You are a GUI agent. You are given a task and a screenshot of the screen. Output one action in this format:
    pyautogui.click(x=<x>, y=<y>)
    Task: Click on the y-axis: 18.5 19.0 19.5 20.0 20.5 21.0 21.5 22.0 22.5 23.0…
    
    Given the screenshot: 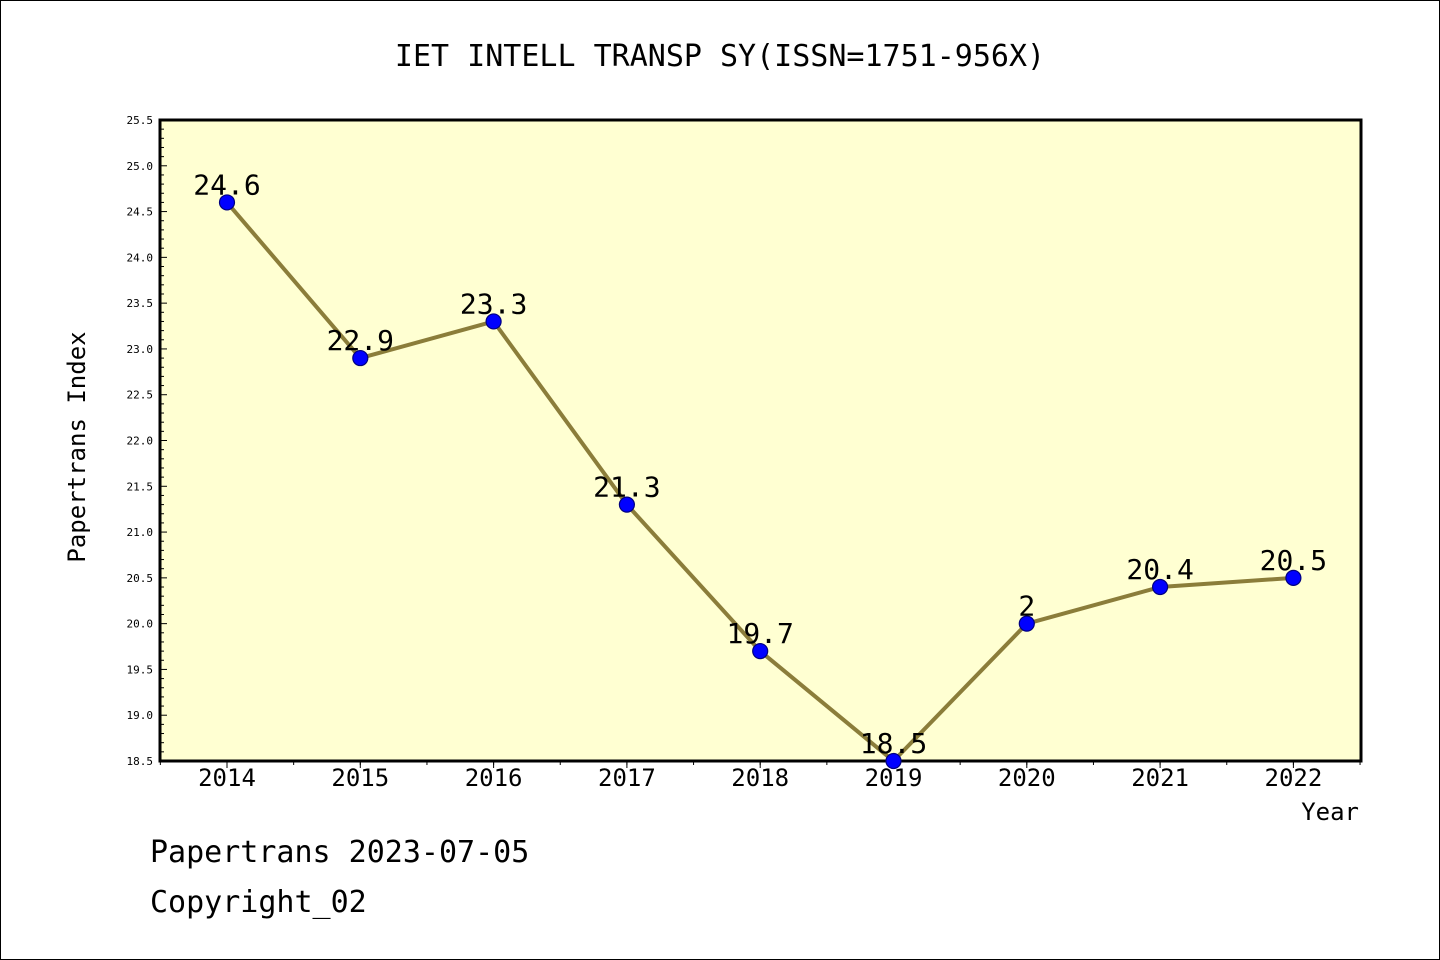 What is the action you would take?
    pyautogui.click(x=147, y=441)
    